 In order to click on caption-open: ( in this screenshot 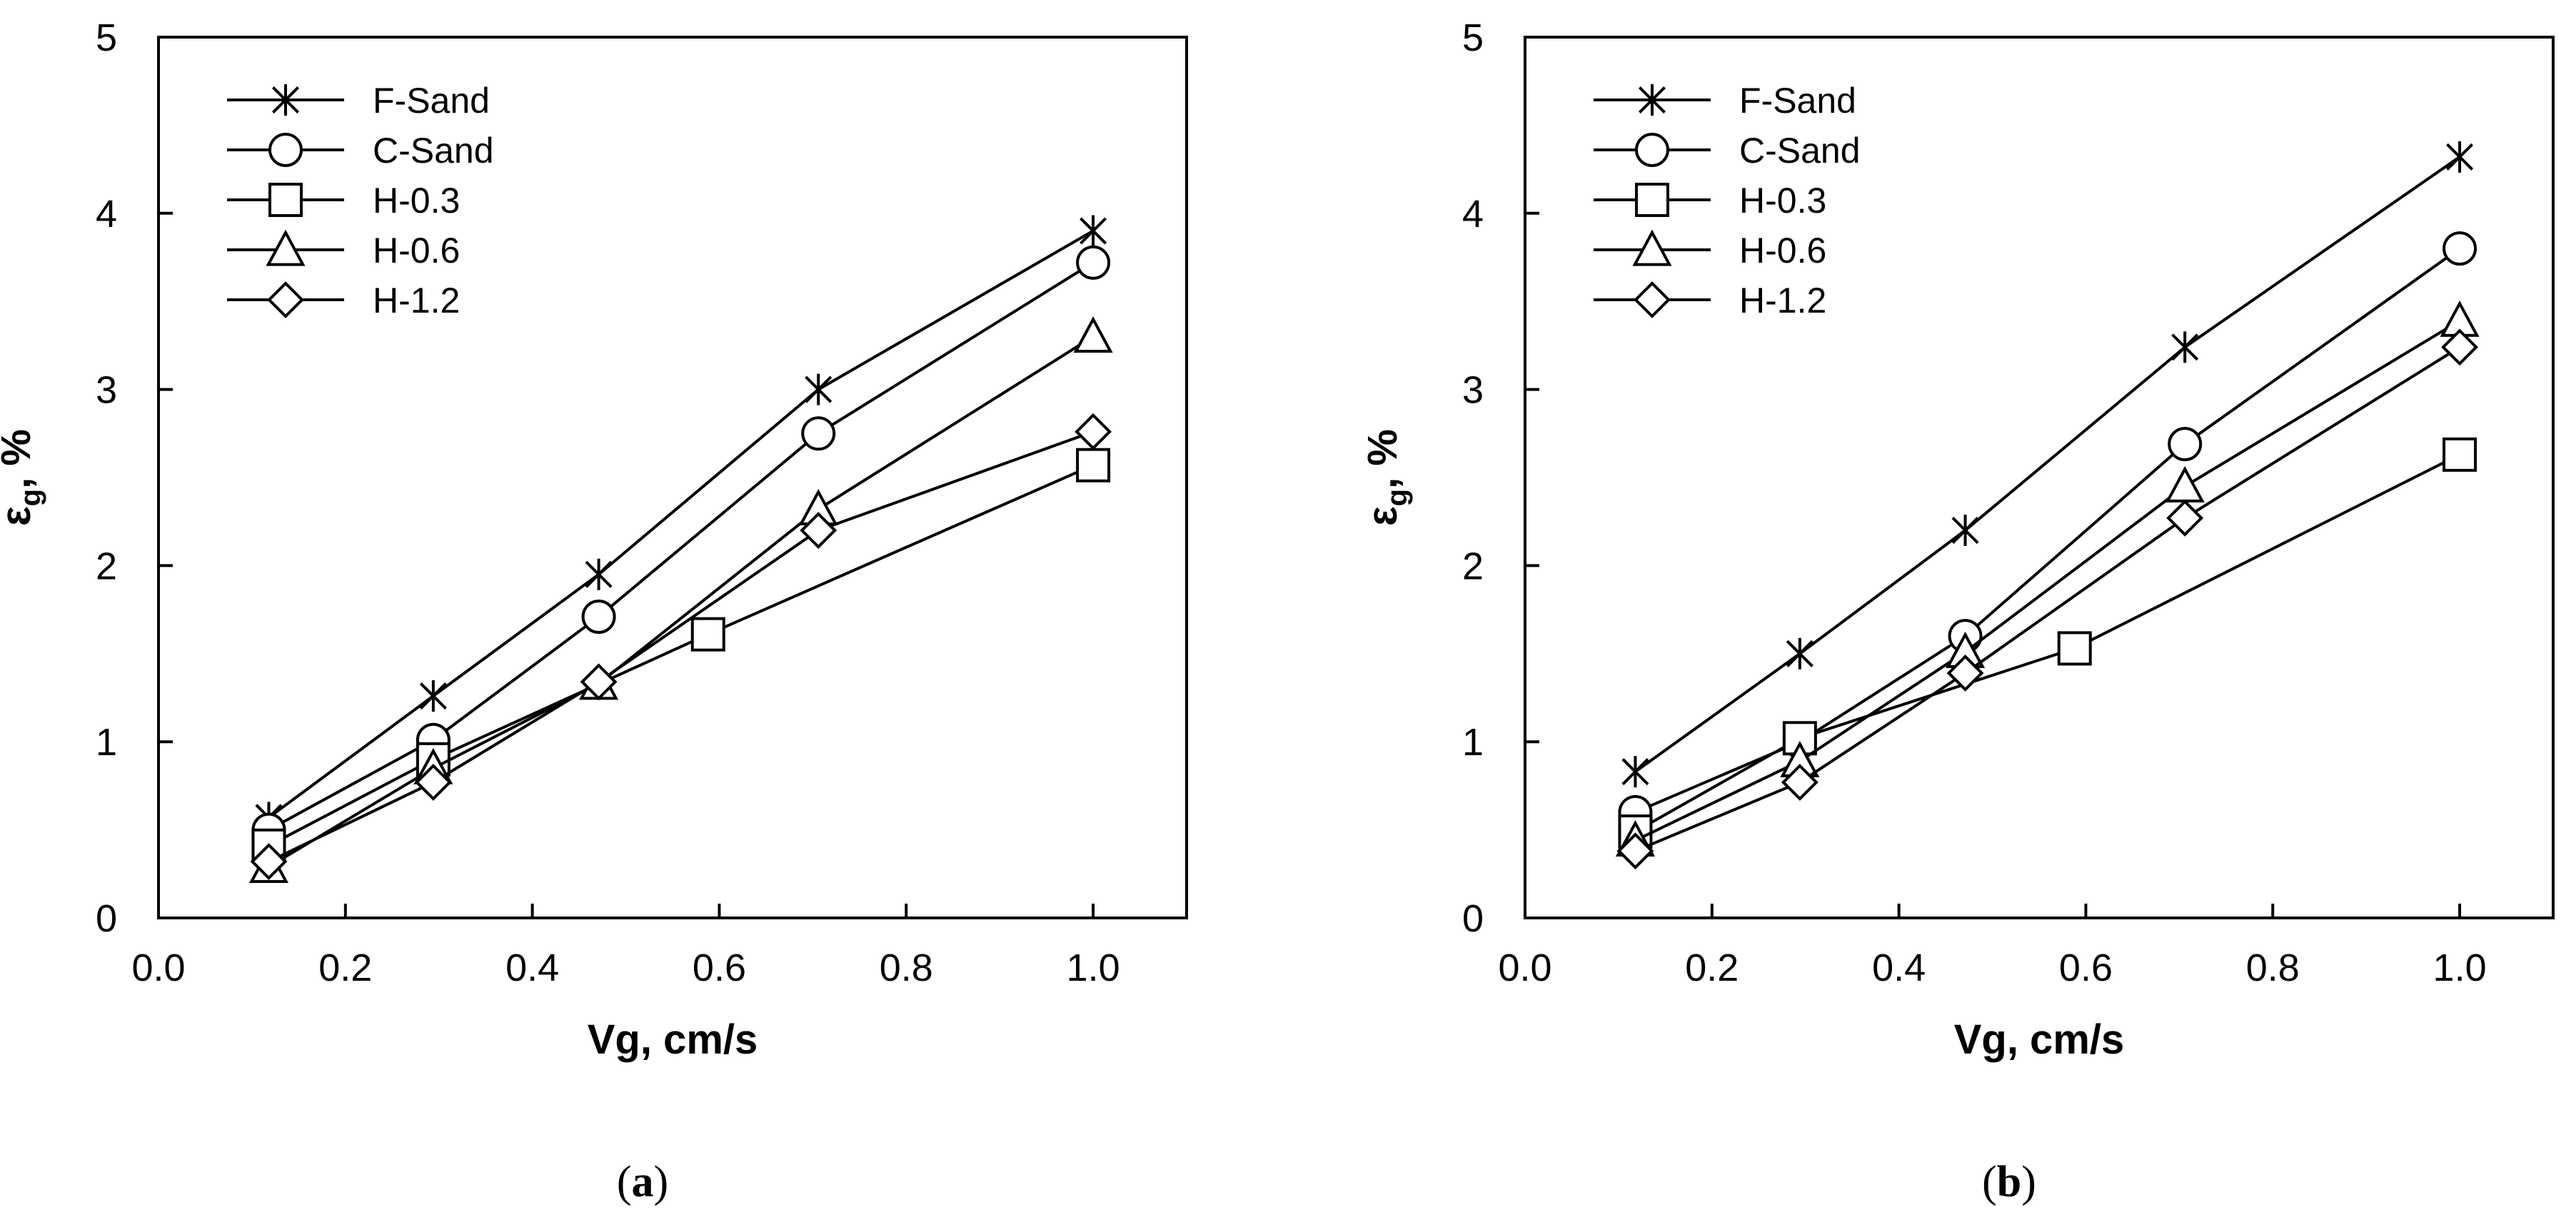, I will do `click(625, 1182)`.